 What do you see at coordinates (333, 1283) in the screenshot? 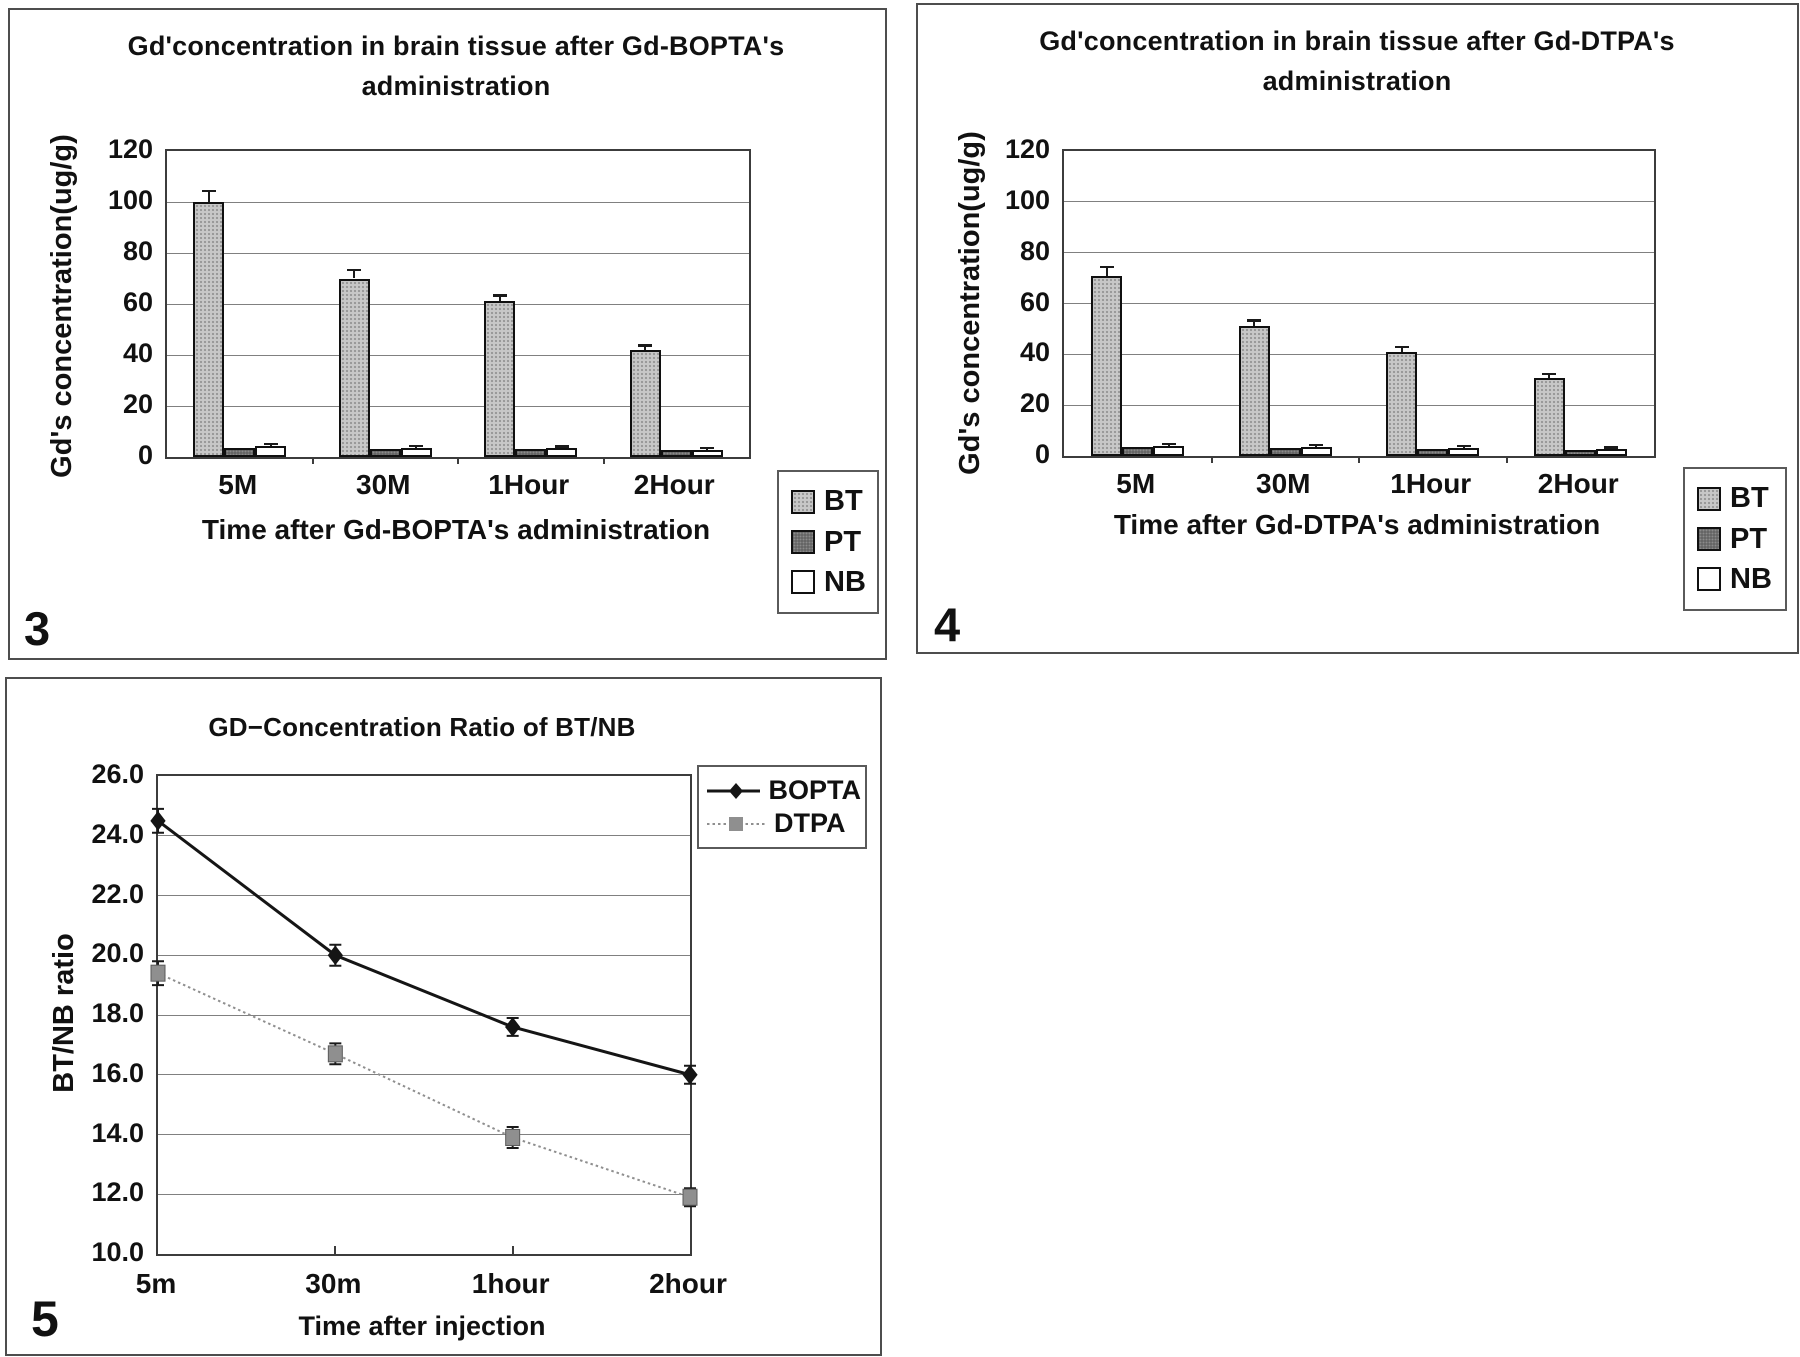
I see `x-tick-label: 30m` at bounding box center [333, 1283].